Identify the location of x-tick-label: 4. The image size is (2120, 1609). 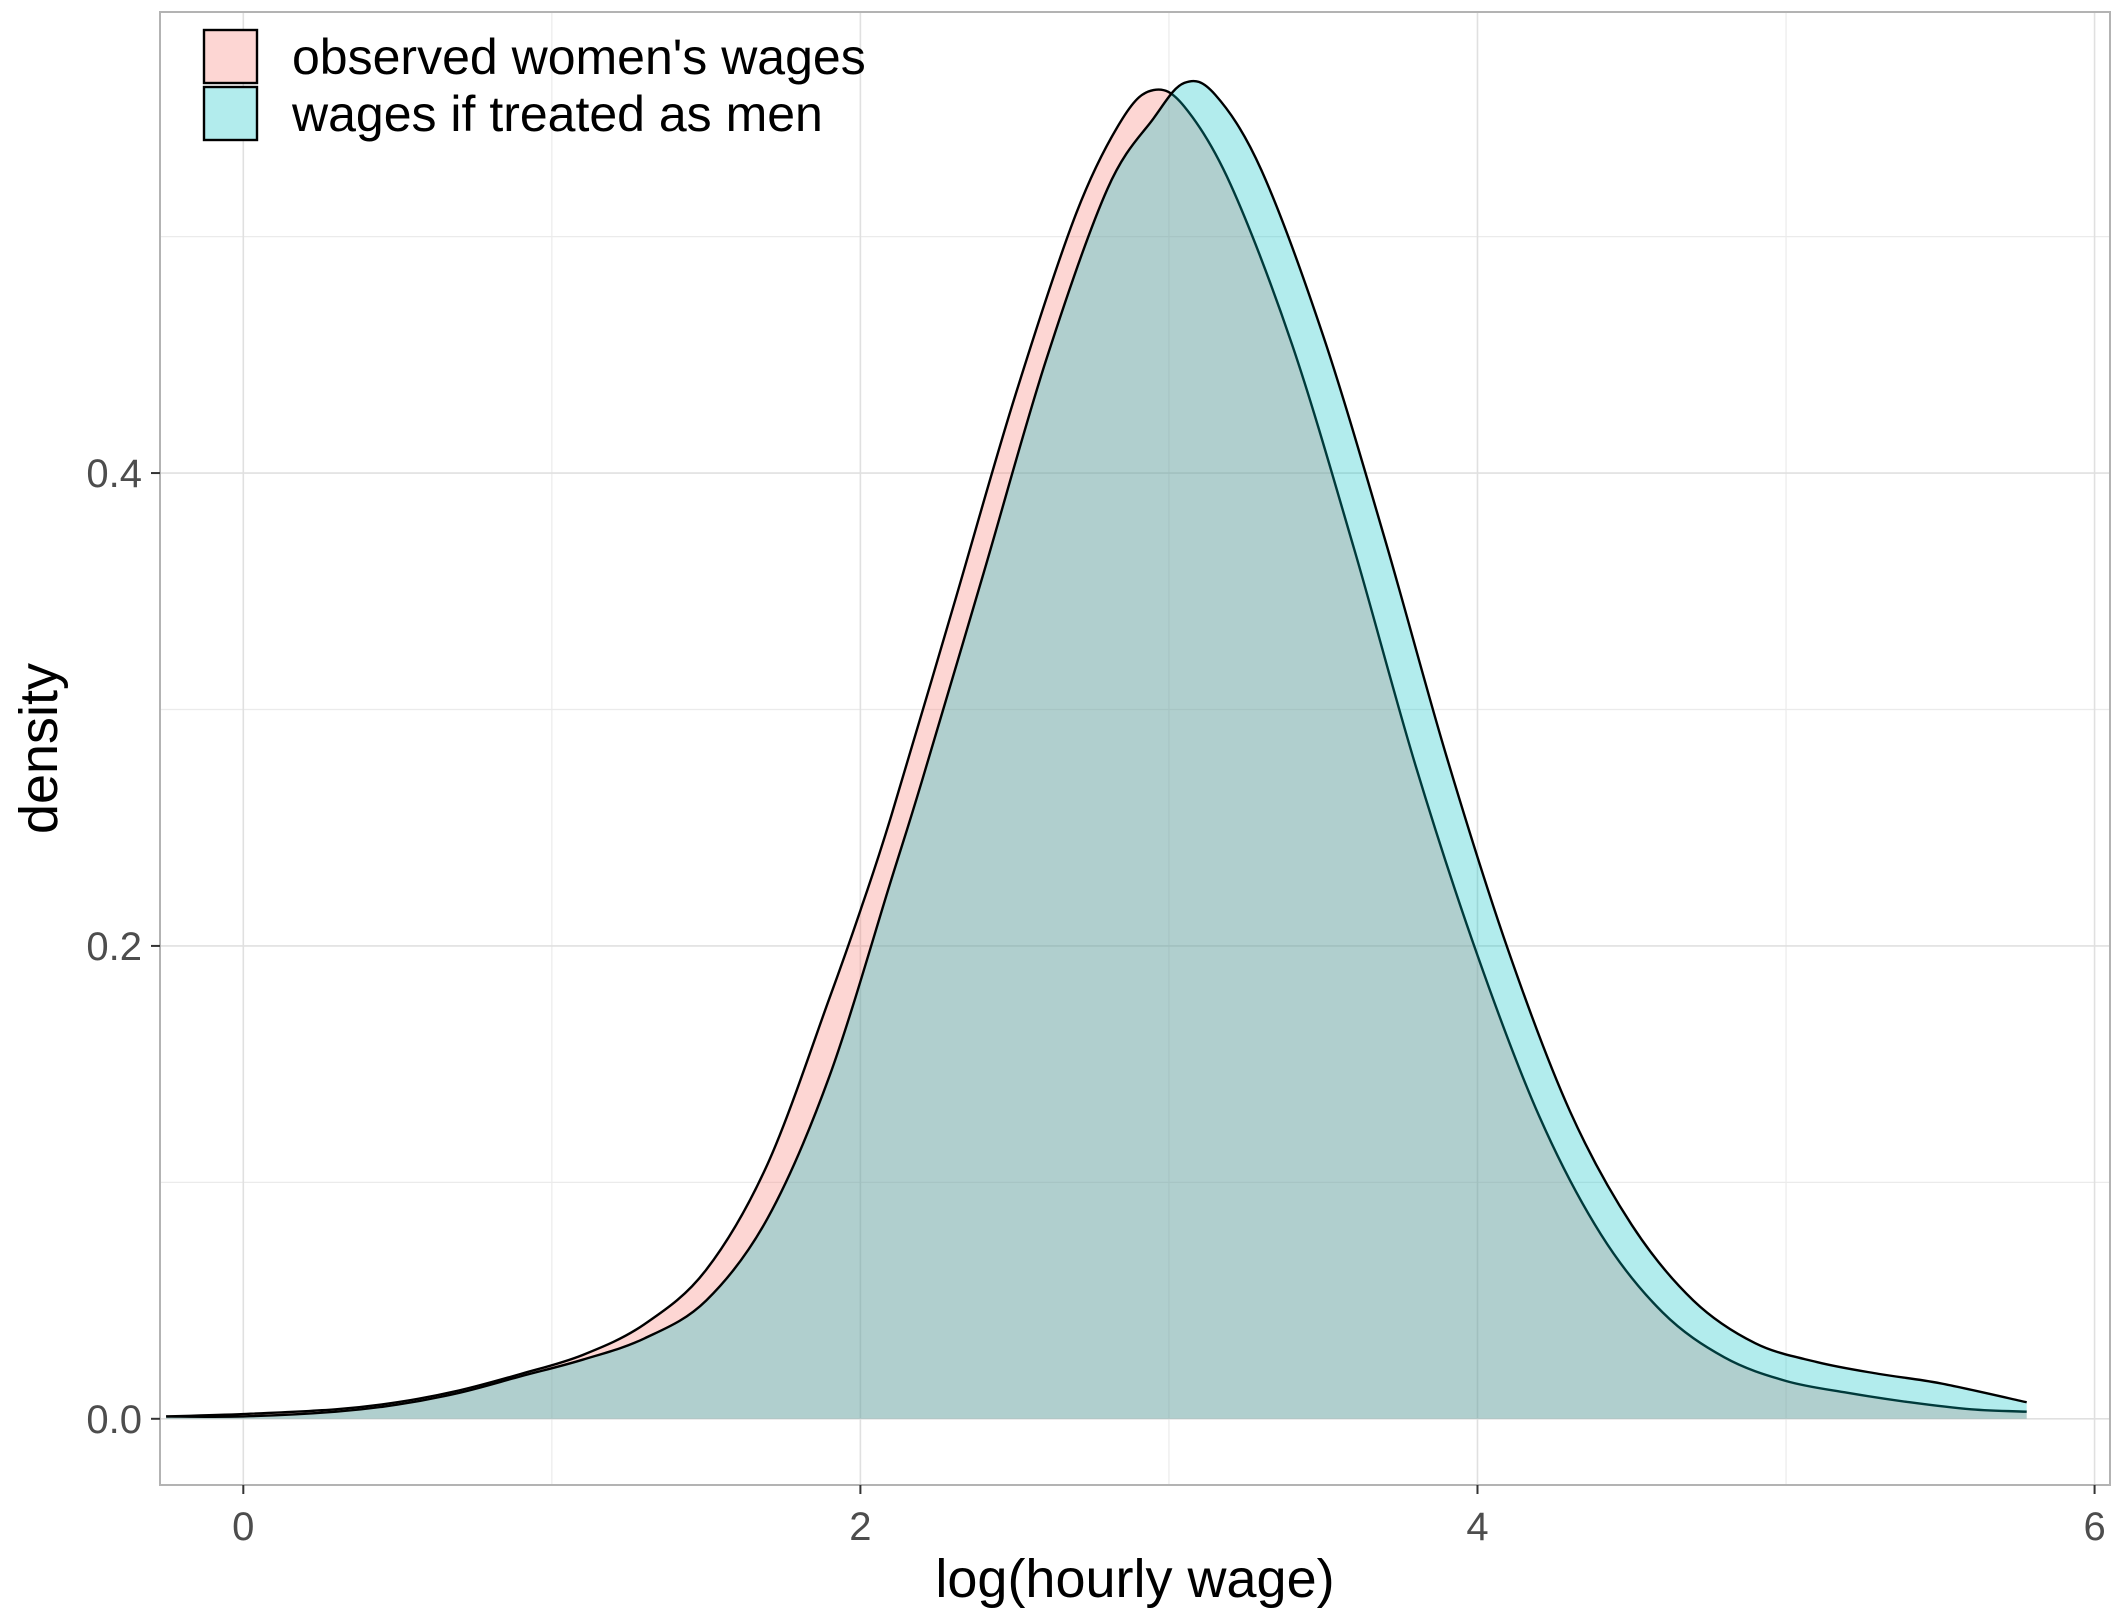
(1477, 1527).